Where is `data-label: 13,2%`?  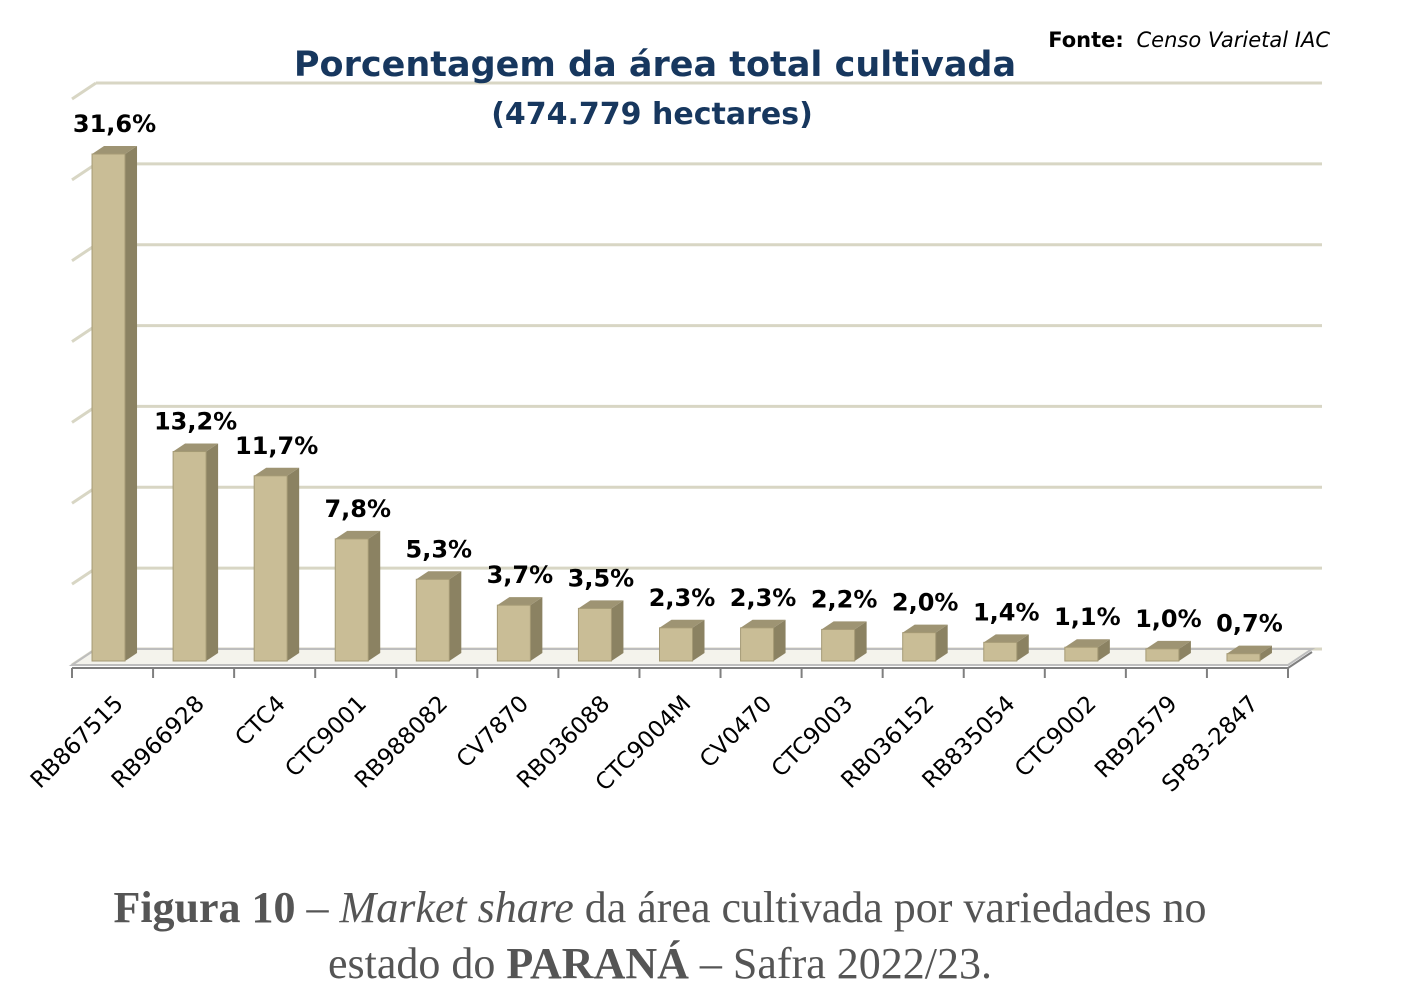
data-label: 13,2% is located at coordinates (195, 422).